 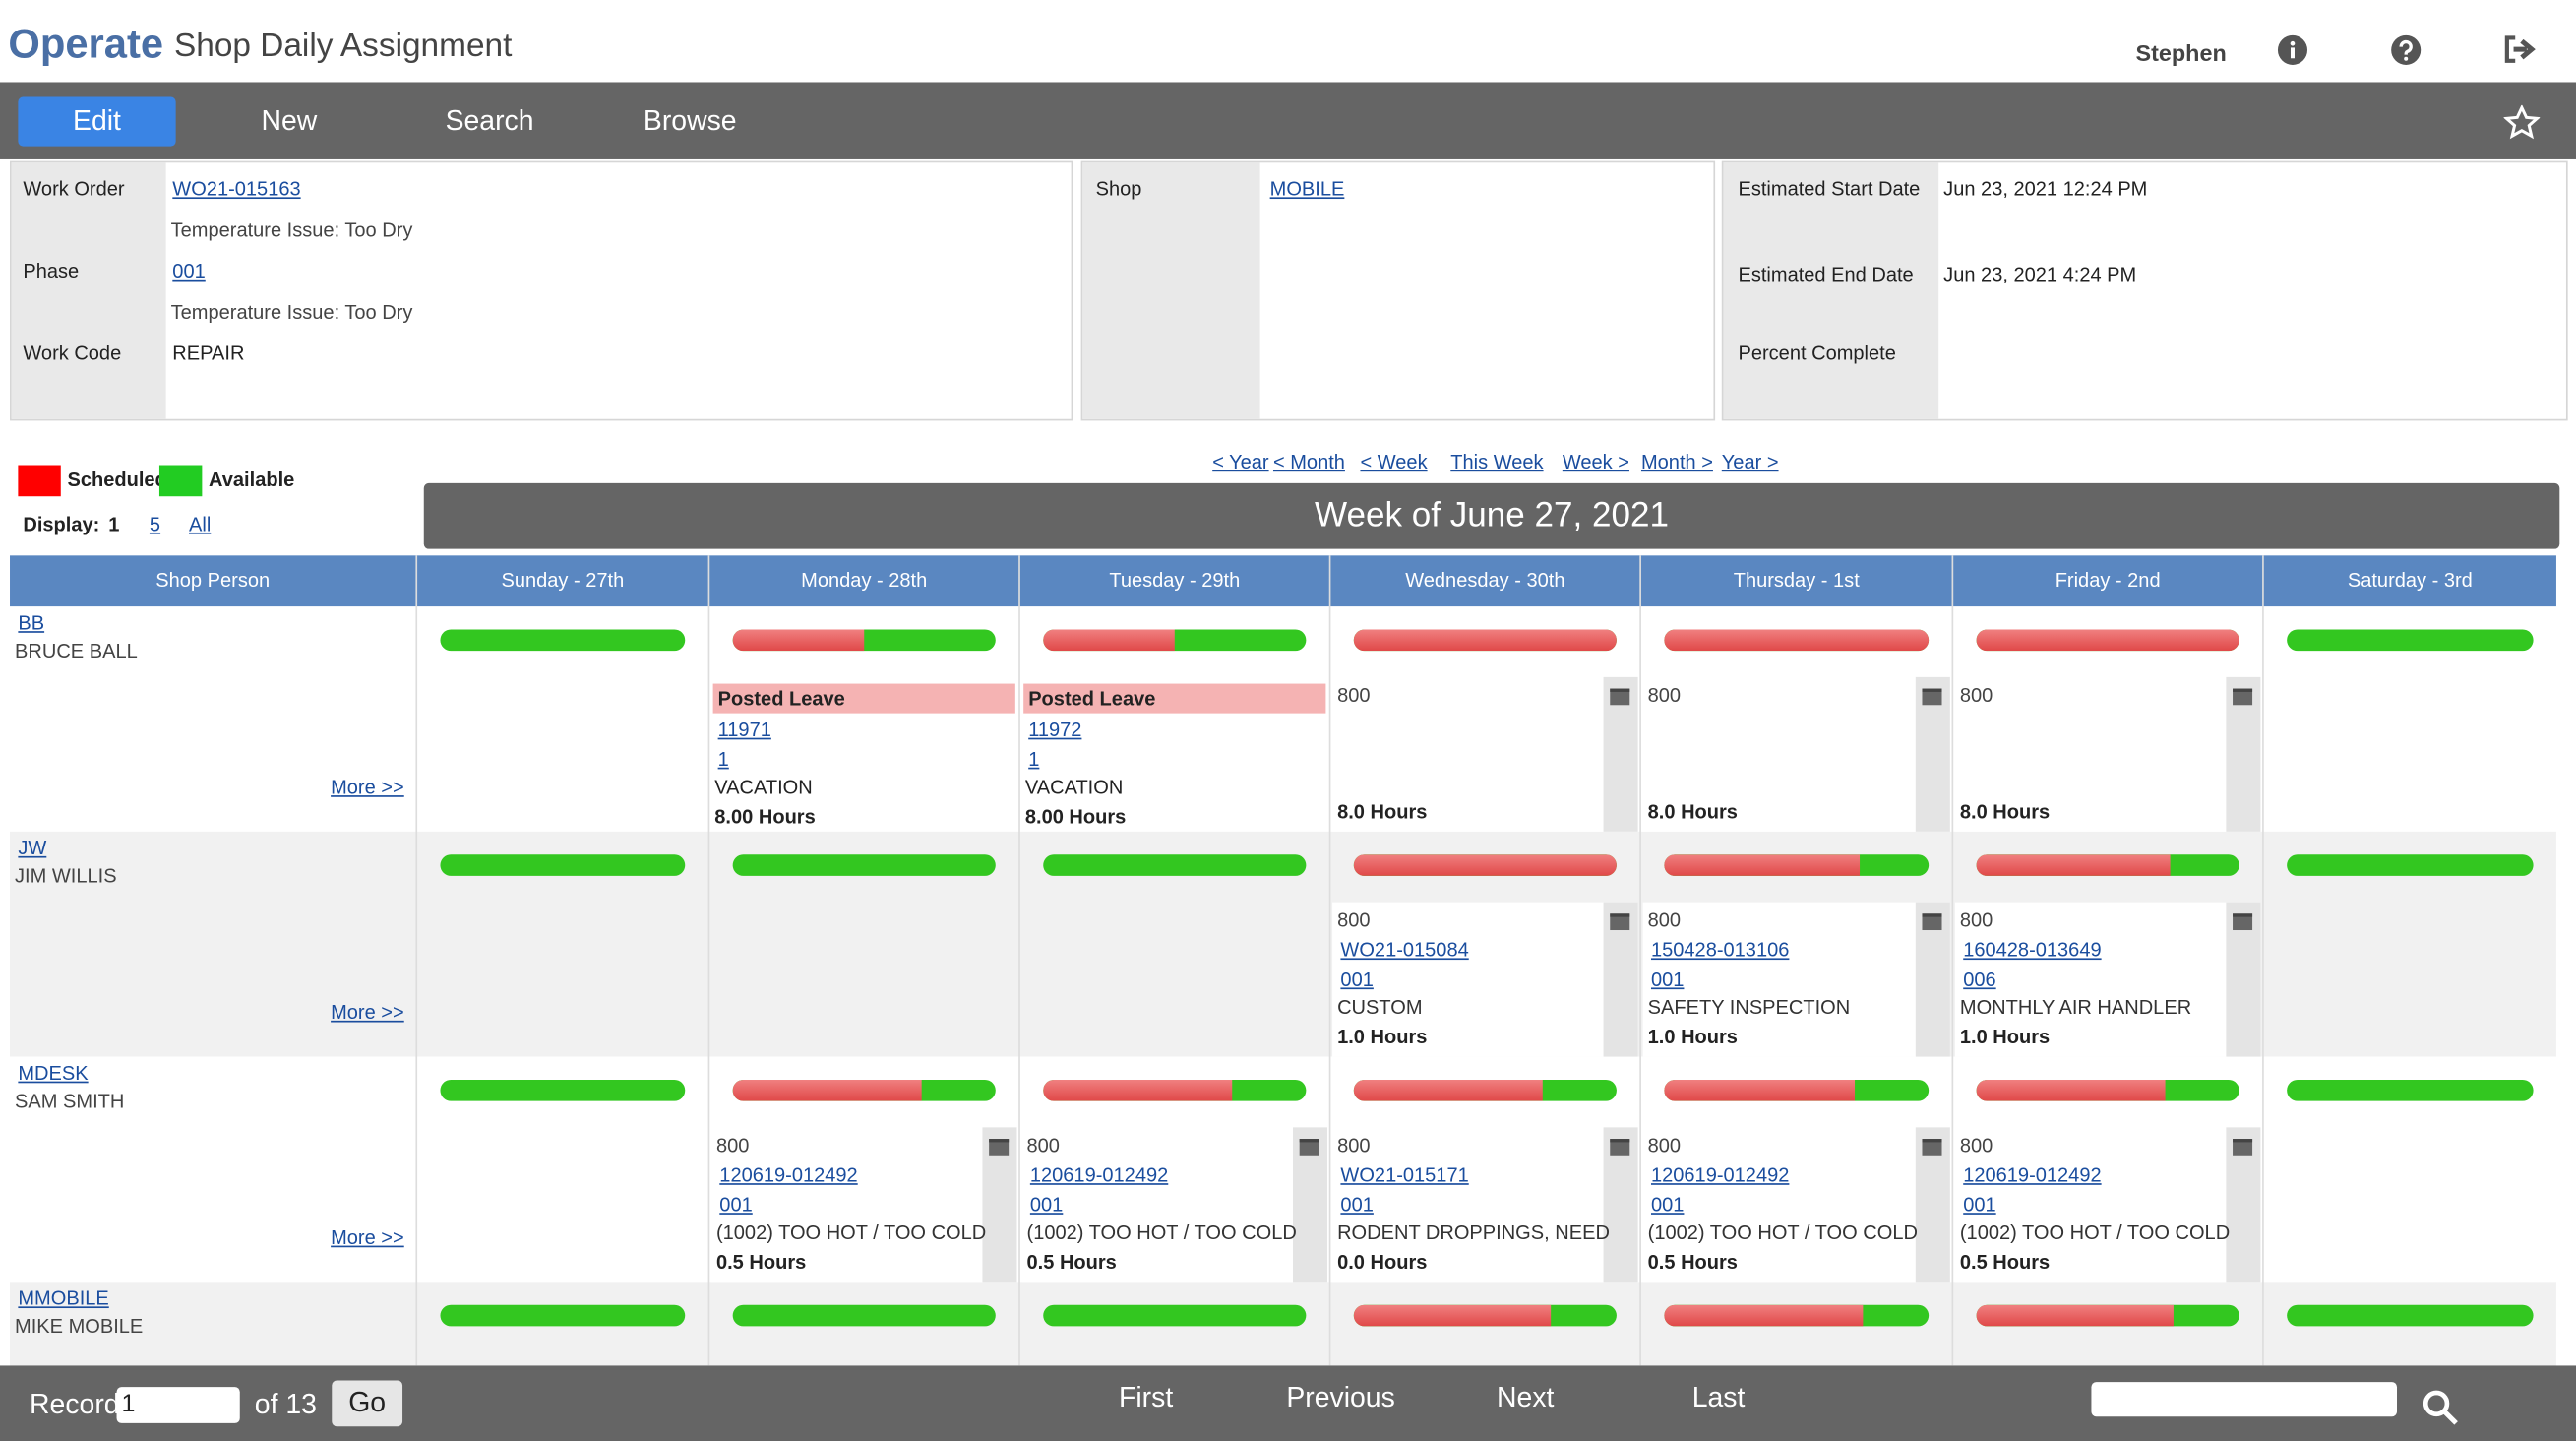 I want to click on week-nav-link: < Week, so click(x=1394, y=461).